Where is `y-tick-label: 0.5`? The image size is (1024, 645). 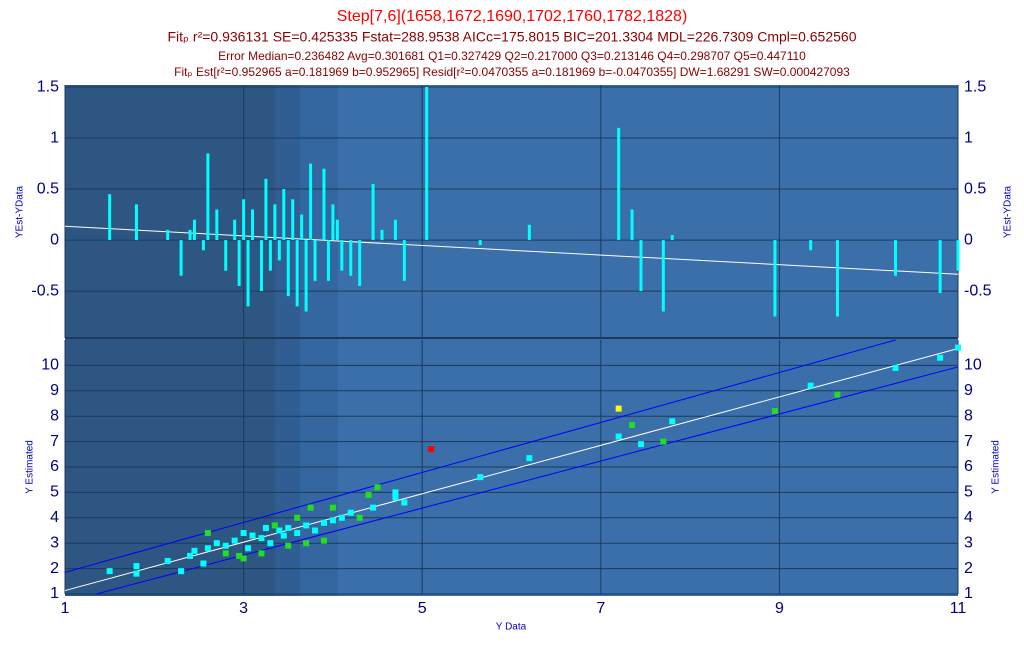
y-tick-label: 0.5 is located at coordinates (975, 188).